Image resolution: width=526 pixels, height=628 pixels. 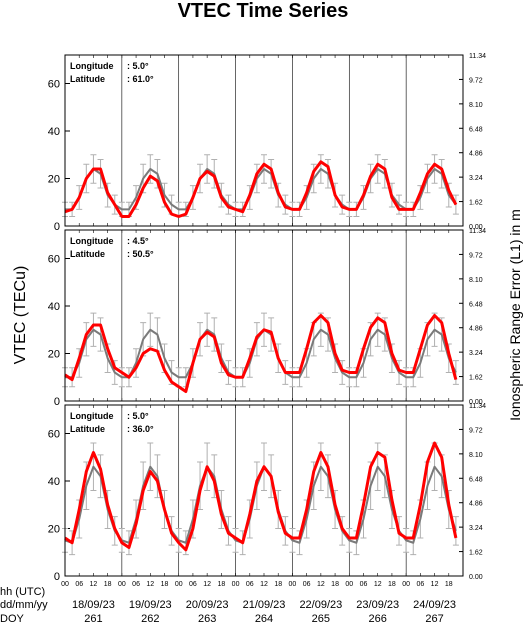 I want to click on date-label: 18/09/23, so click(x=93, y=605).